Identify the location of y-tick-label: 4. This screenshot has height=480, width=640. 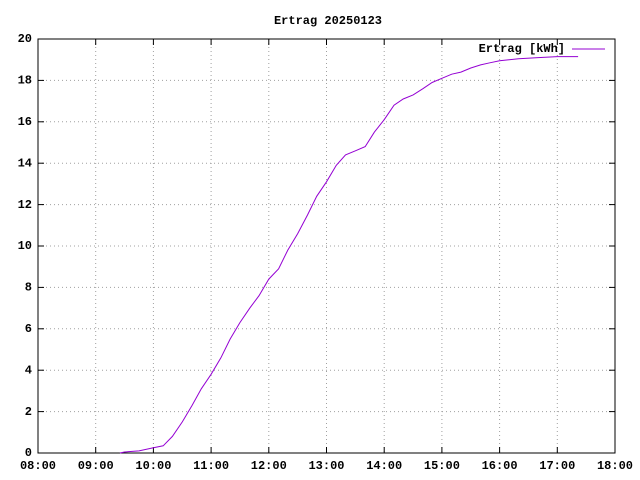
(28, 370).